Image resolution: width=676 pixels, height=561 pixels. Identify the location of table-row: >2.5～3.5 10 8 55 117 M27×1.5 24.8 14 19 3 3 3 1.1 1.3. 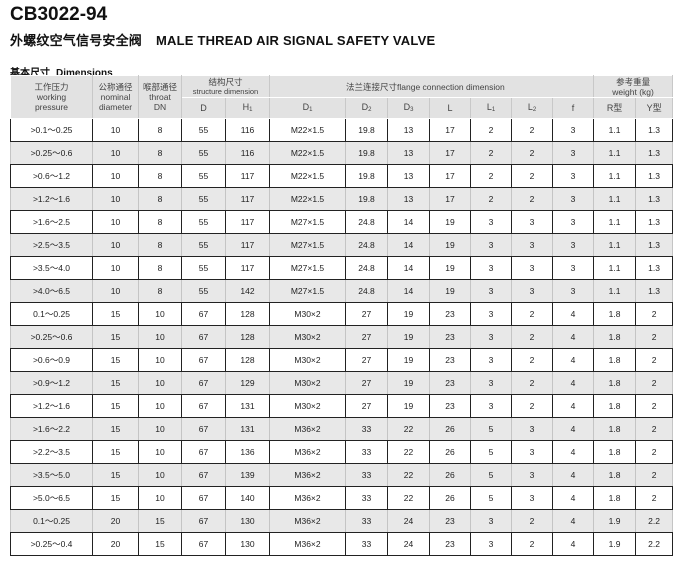
(342, 245).